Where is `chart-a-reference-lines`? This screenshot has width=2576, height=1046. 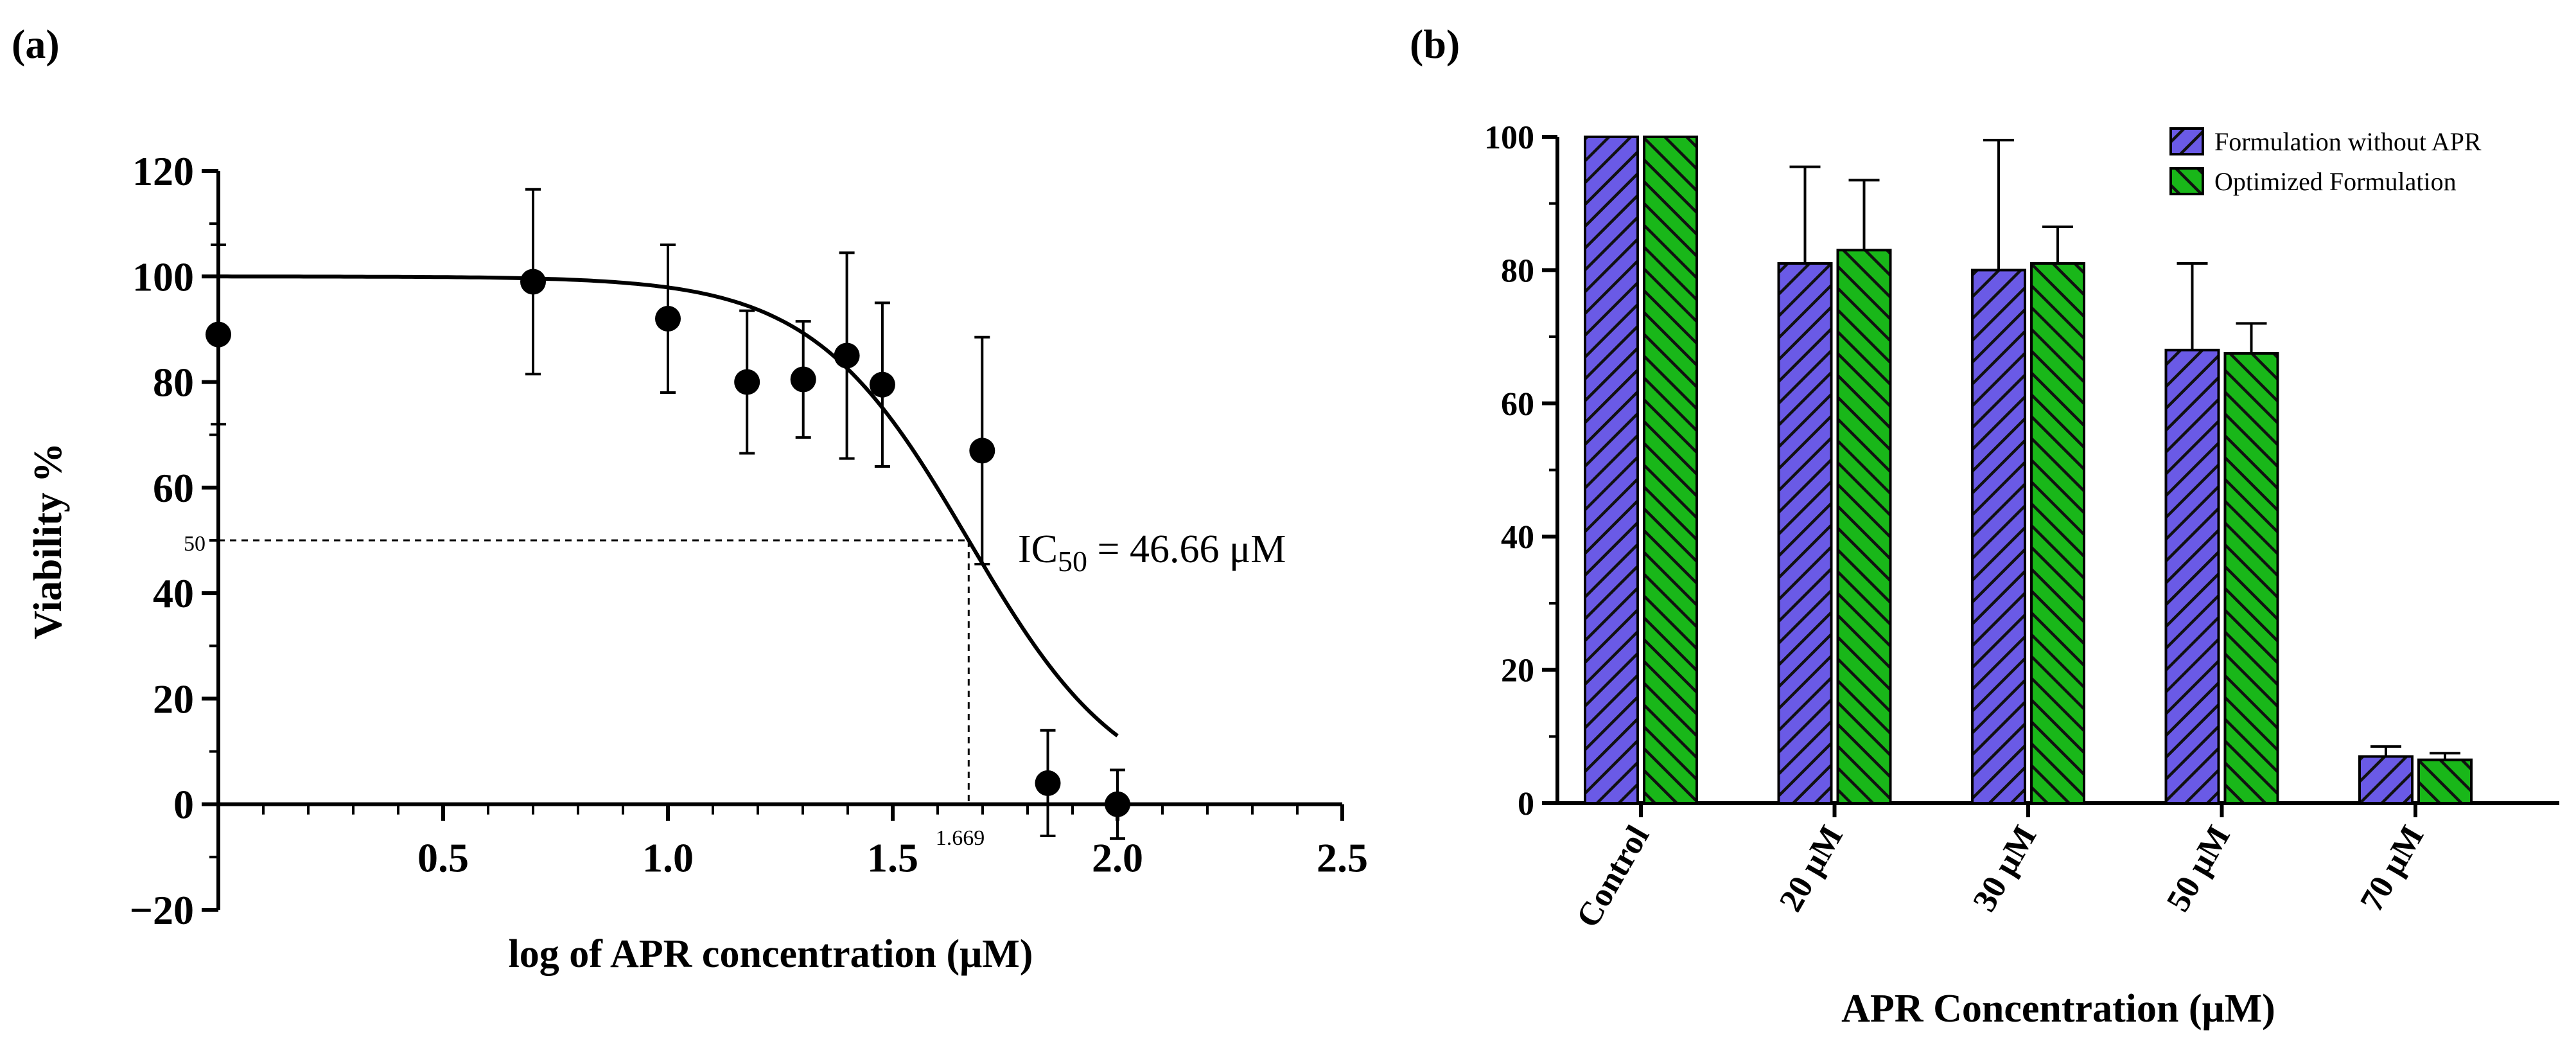 chart-a-reference-lines is located at coordinates (594, 671).